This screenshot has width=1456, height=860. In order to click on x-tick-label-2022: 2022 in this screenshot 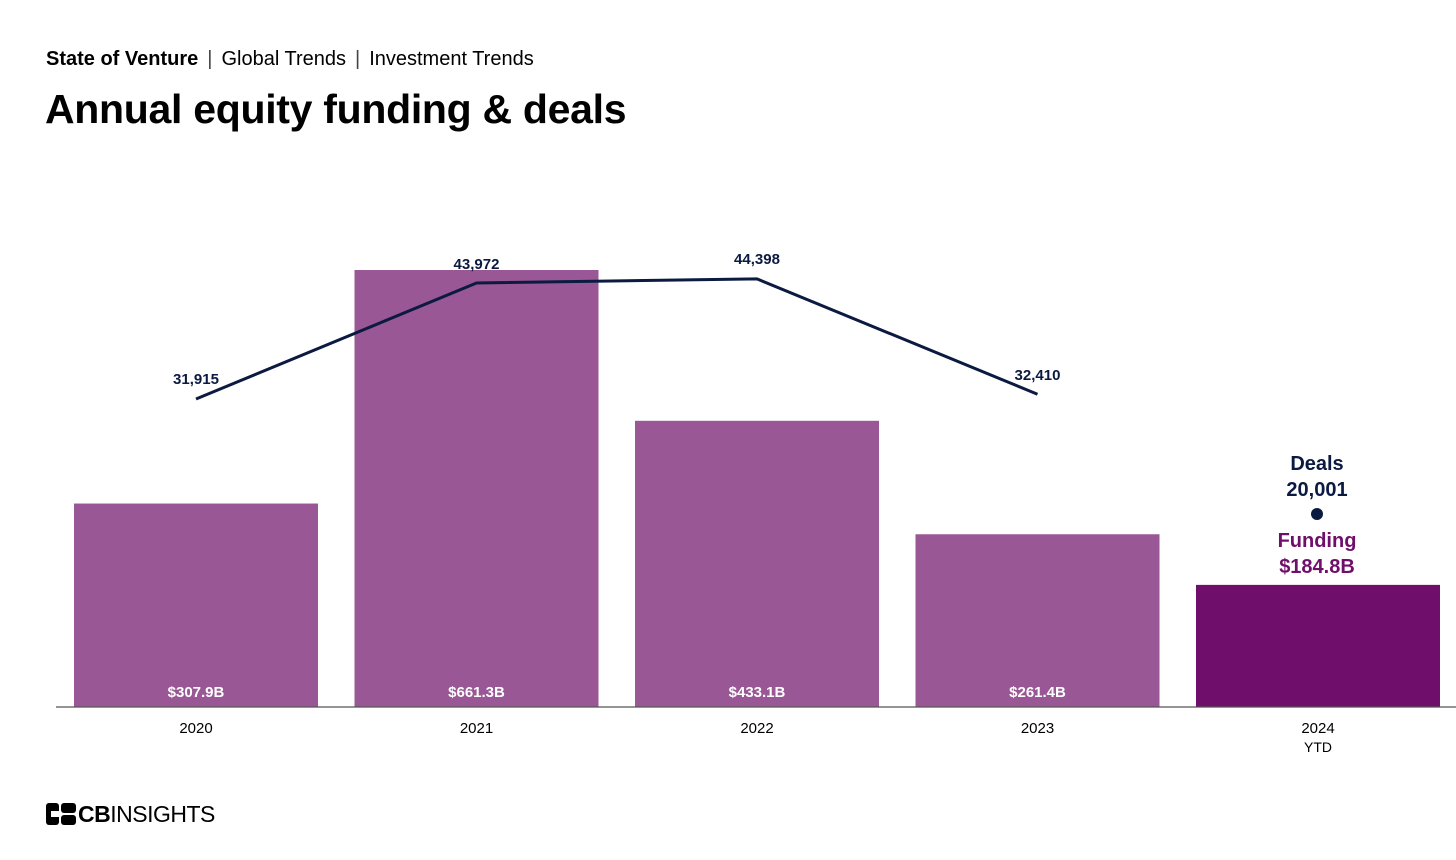, I will do `click(756, 728)`.